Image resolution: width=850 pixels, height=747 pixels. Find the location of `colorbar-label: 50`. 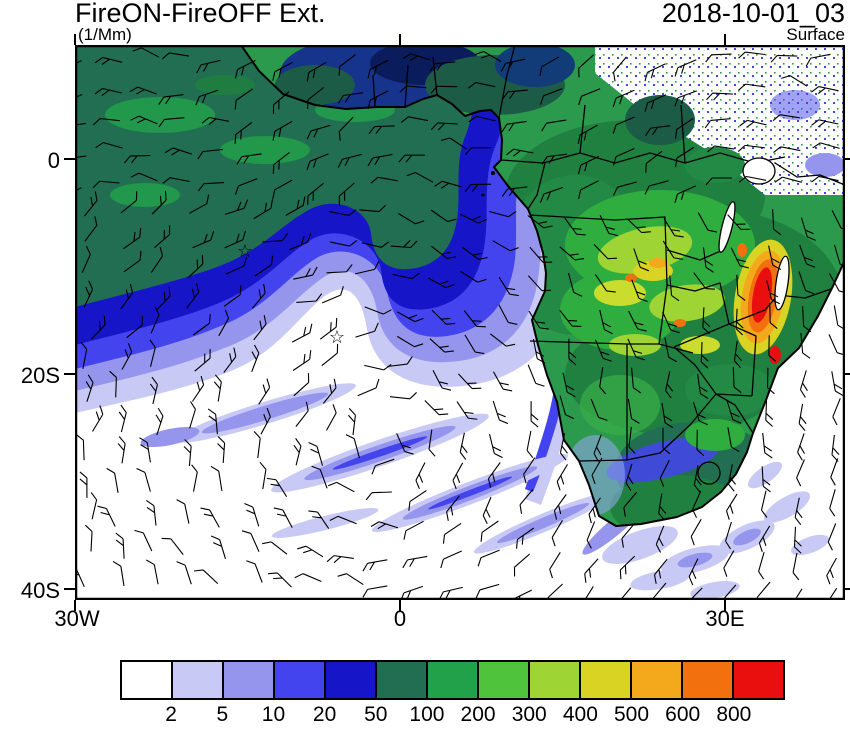

colorbar-label: 50 is located at coordinates (376, 714).